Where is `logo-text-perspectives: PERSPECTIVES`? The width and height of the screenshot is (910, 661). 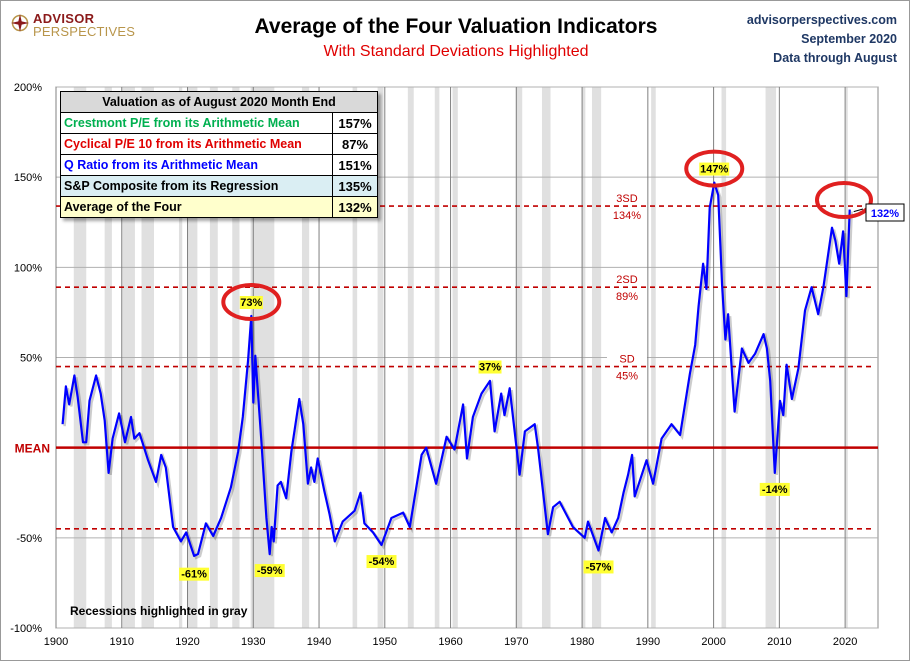 logo-text-perspectives: PERSPECTIVES is located at coordinates (84, 31).